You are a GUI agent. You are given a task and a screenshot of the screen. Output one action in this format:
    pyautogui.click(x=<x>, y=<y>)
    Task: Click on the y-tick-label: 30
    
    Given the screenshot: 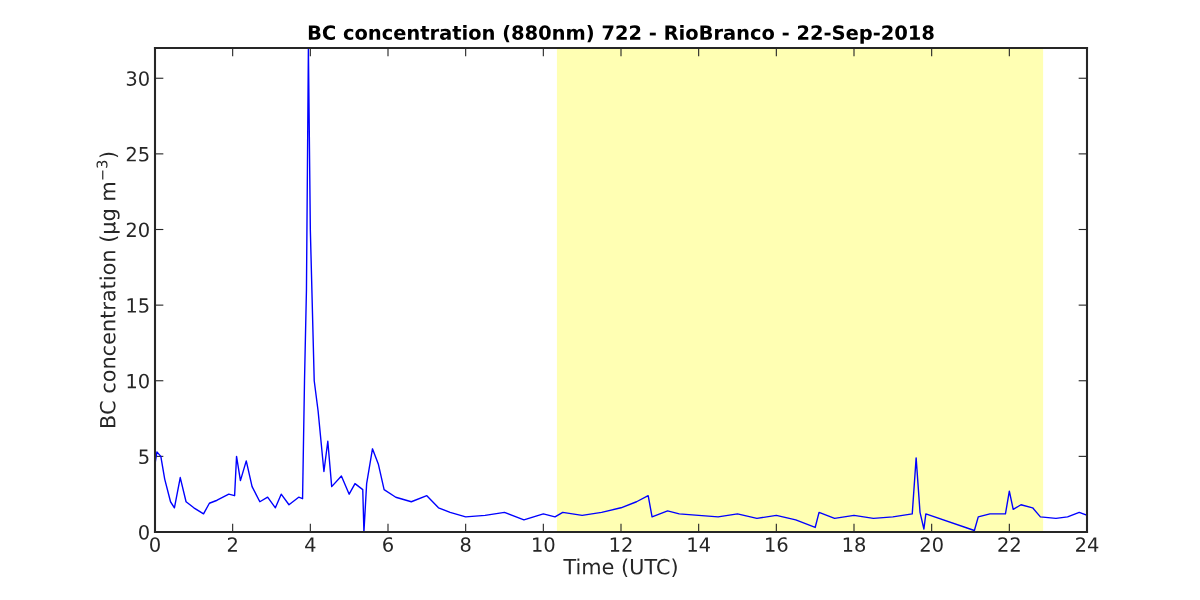 What is the action you would take?
    pyautogui.click(x=137, y=78)
    